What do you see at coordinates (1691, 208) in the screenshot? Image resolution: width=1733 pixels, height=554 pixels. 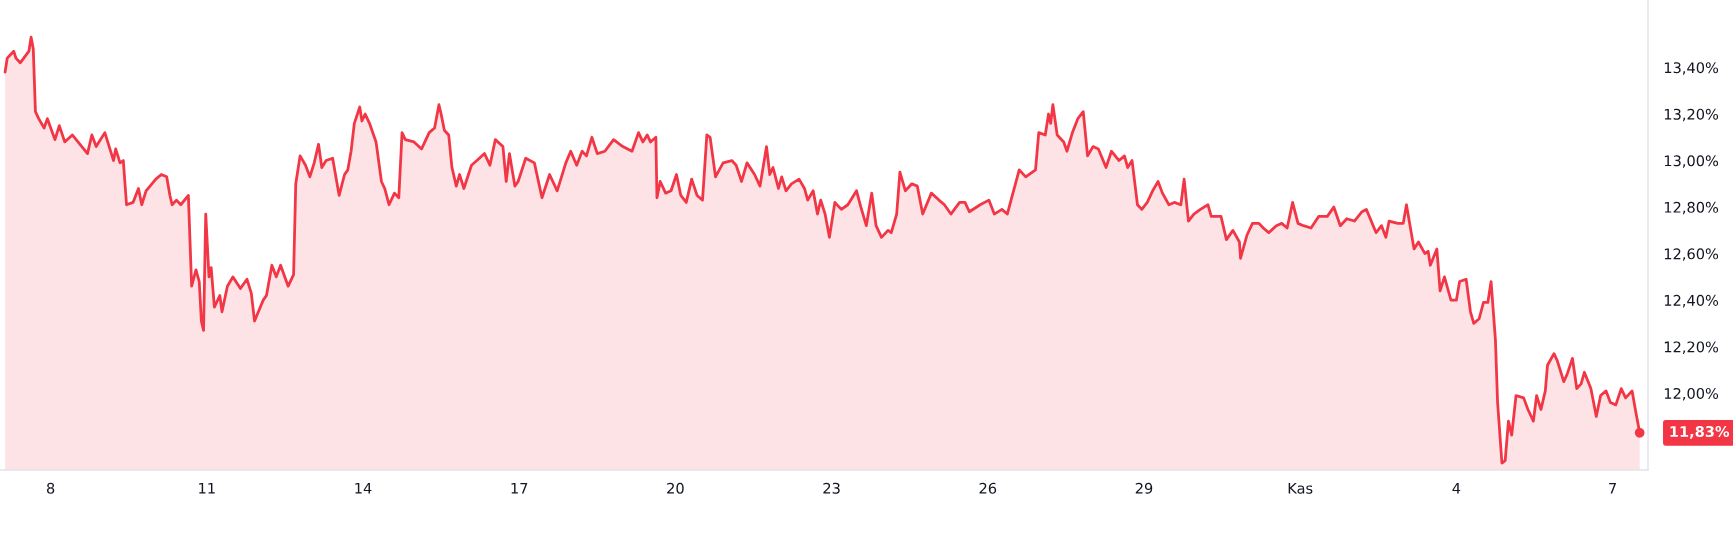 I see `y-tick-label: 12,80%` at bounding box center [1691, 208].